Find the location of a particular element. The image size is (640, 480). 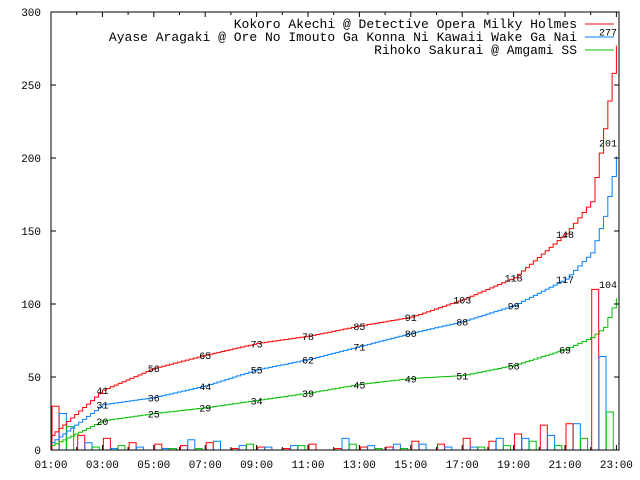

point-label: 277 is located at coordinates (608, 34).